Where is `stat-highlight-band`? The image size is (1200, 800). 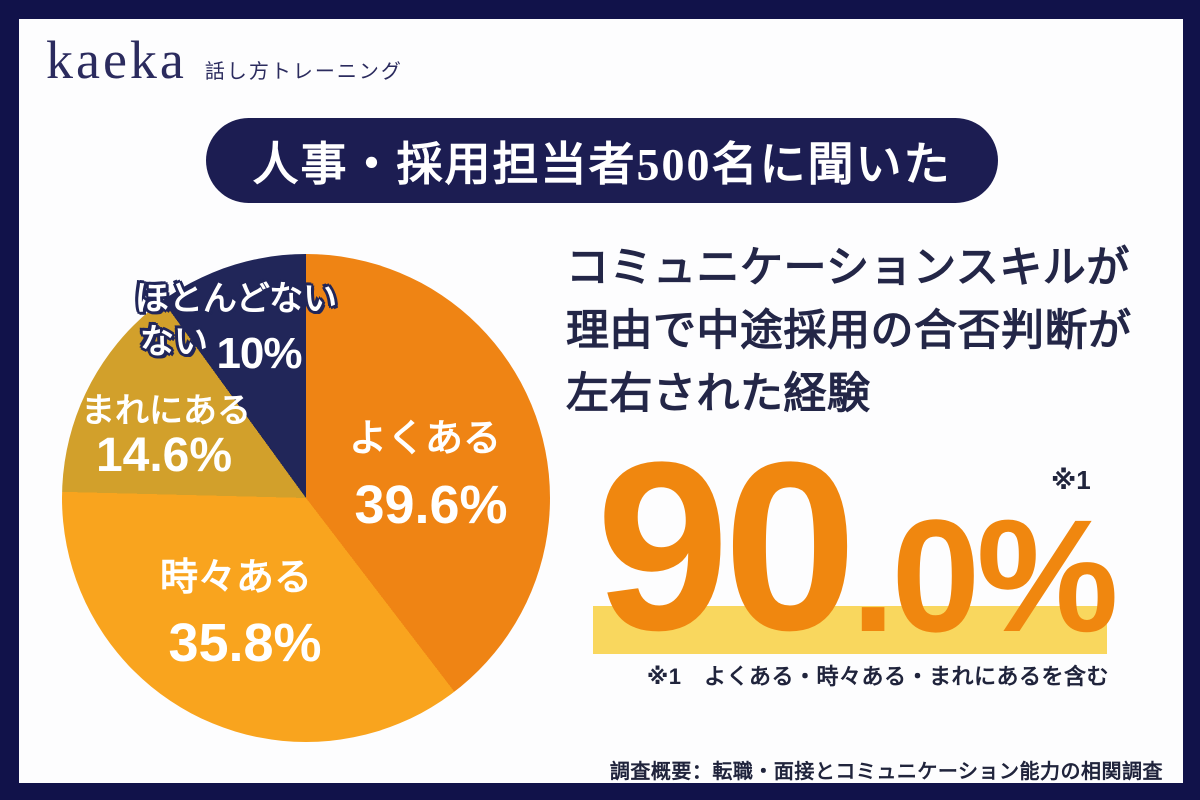 stat-highlight-band is located at coordinates (850, 630).